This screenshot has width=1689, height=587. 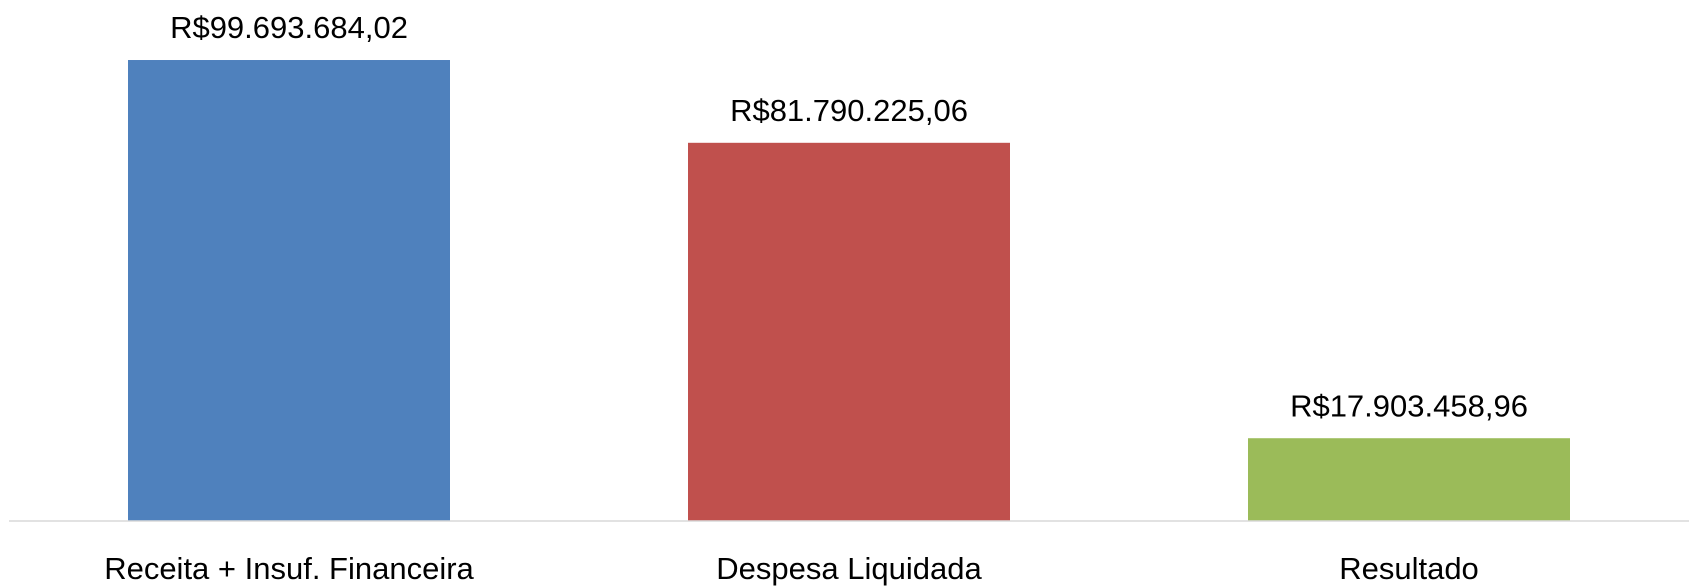 I want to click on x-tick-label: Despesa Liquidada, so click(x=849, y=568).